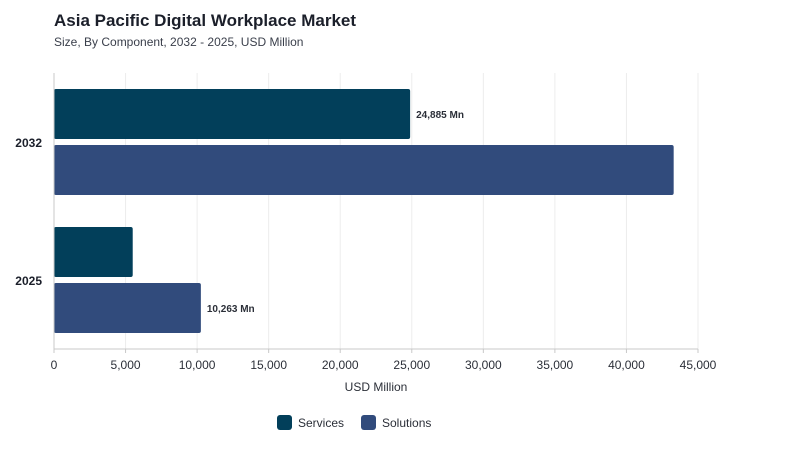 The width and height of the screenshot is (800, 450). What do you see at coordinates (127, 308) in the screenshot?
I see `bar-solutions-2025` at bounding box center [127, 308].